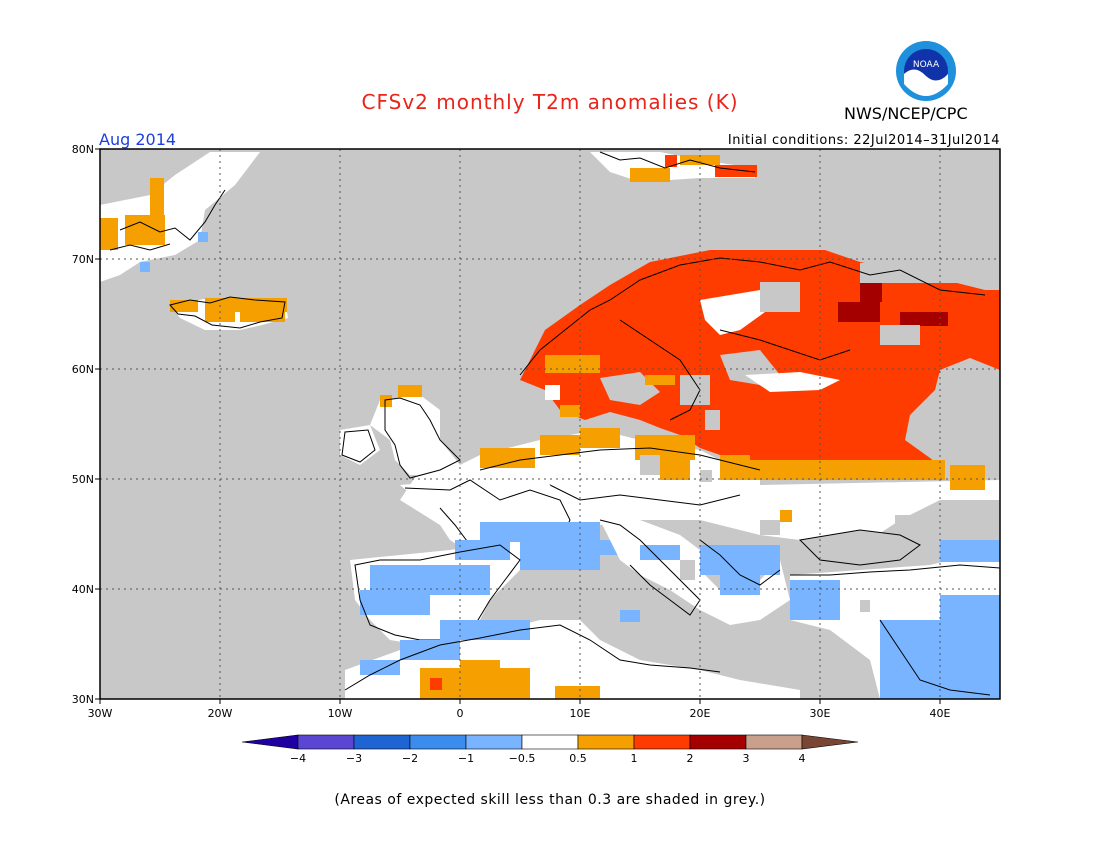 This screenshot has height=850, width=1100. I want to click on colorbar-label: 3, so click(746, 758).